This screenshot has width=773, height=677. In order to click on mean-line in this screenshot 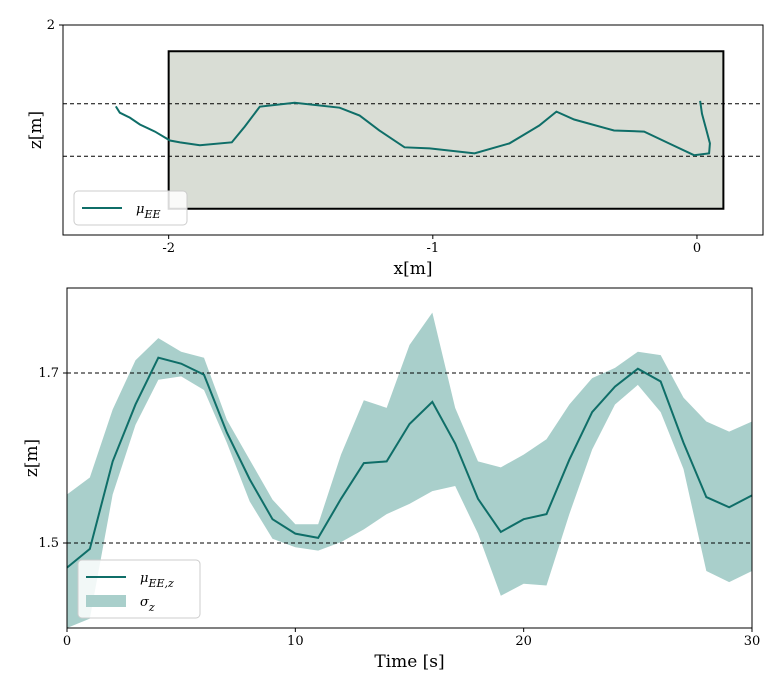, I will do `click(412, 128)`.